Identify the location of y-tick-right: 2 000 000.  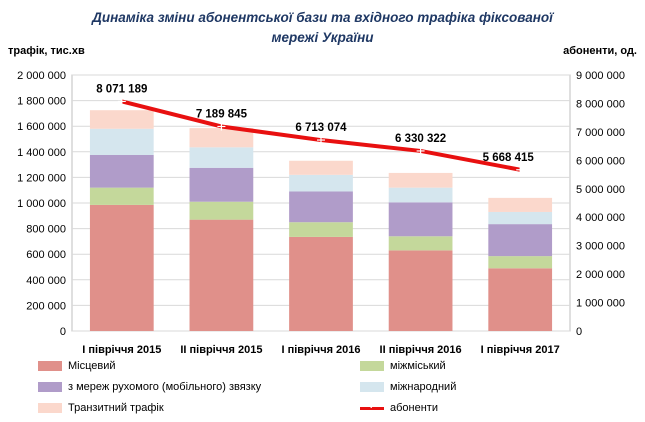
(600, 275).